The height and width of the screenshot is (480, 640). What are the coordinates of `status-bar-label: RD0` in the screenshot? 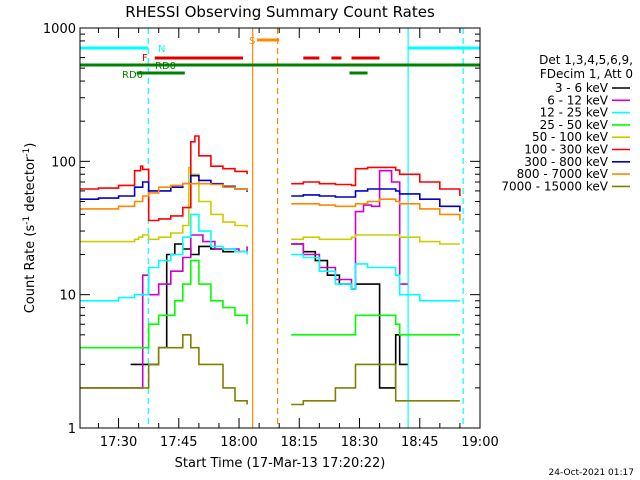 It's located at (165, 66).